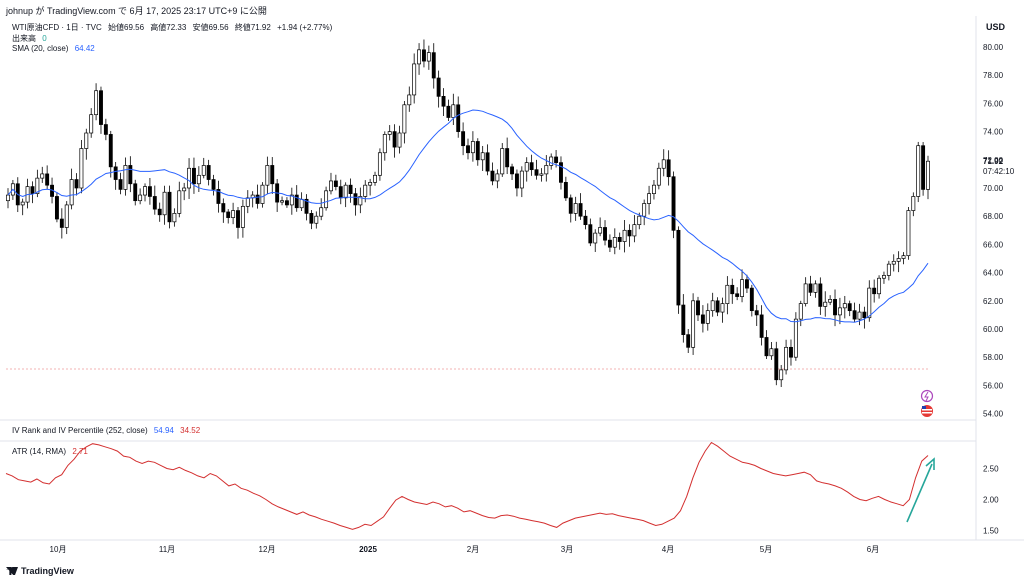 This screenshot has width=1024, height=580. What do you see at coordinates (260, 27) in the screenshot?
I see `close-value: 71.92` at bounding box center [260, 27].